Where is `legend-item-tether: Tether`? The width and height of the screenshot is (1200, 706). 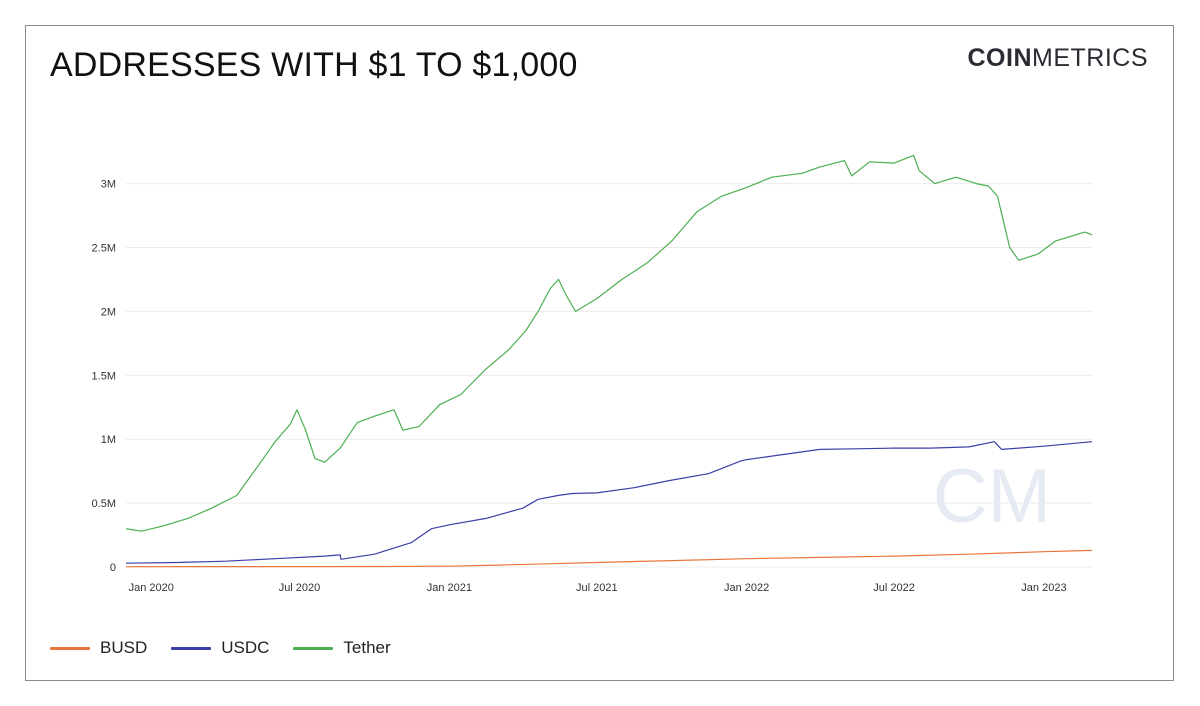
legend-item-tether: Tether is located at coordinates (341, 648).